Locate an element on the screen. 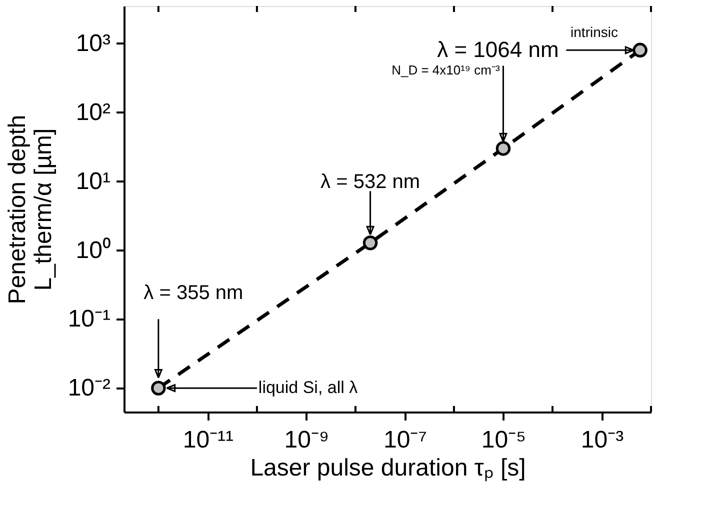  x-tick-label: 10⁻¹¹ is located at coordinates (208, 440).